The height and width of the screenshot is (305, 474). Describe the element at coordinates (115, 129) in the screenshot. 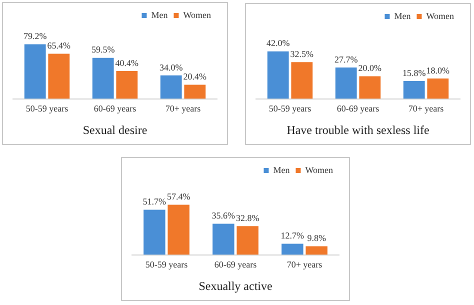

I see `text: Sexual desire` at that location.